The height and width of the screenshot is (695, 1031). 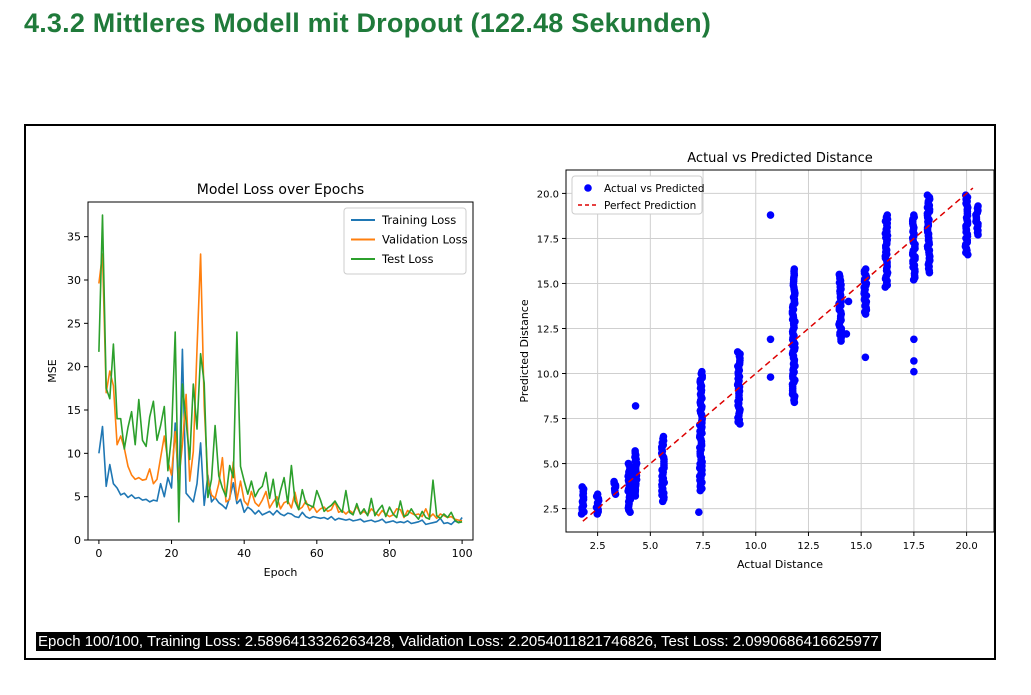 I want to click on legend-swatch, so click(x=588, y=188).